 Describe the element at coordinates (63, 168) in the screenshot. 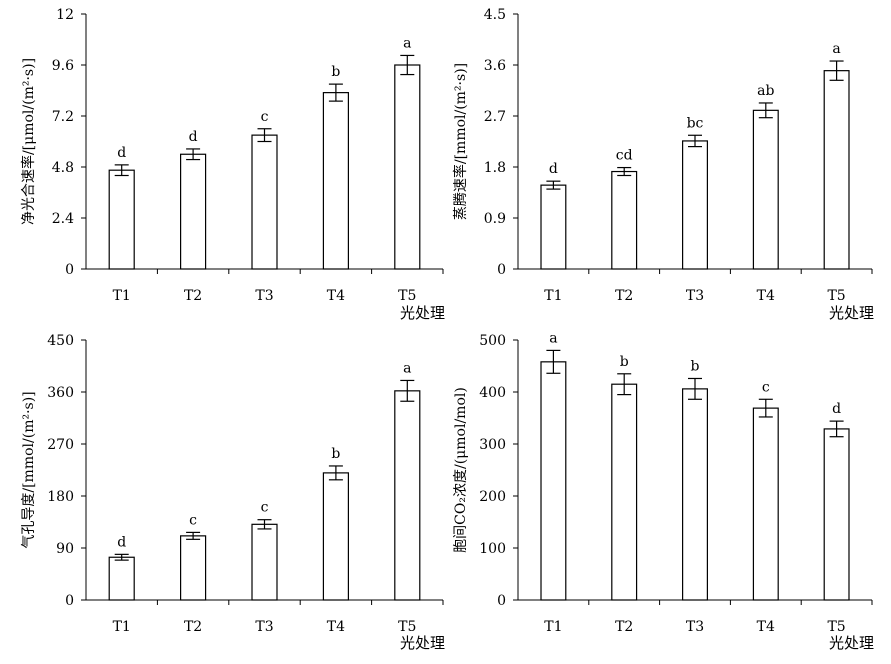

I see `y-tick-label: 4.8` at that location.